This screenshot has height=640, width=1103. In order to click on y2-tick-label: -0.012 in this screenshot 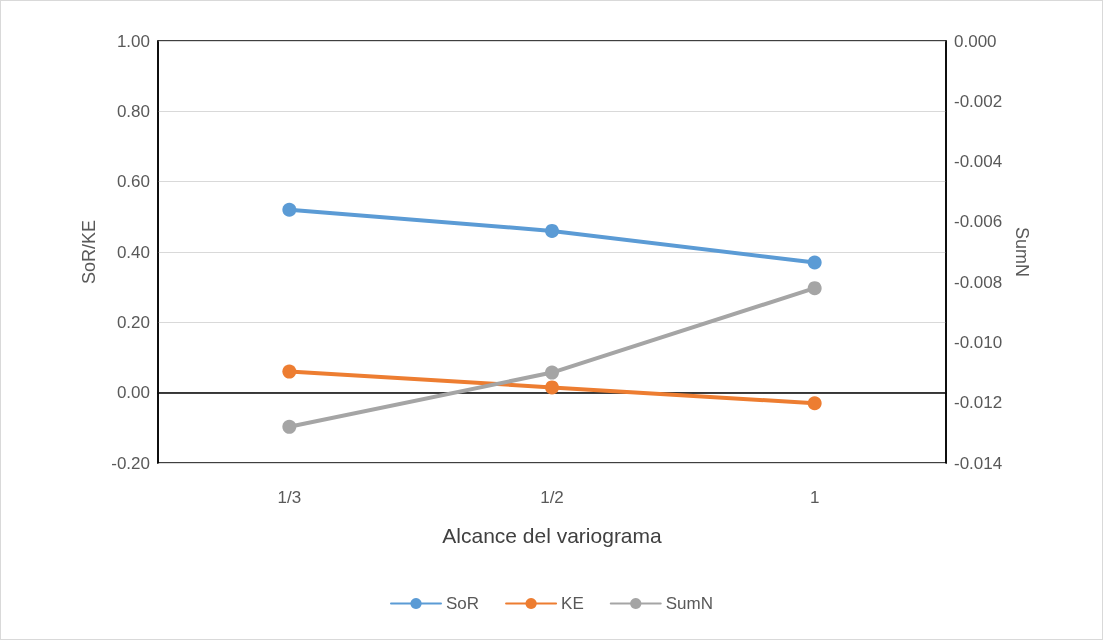, I will do `click(978, 403)`.